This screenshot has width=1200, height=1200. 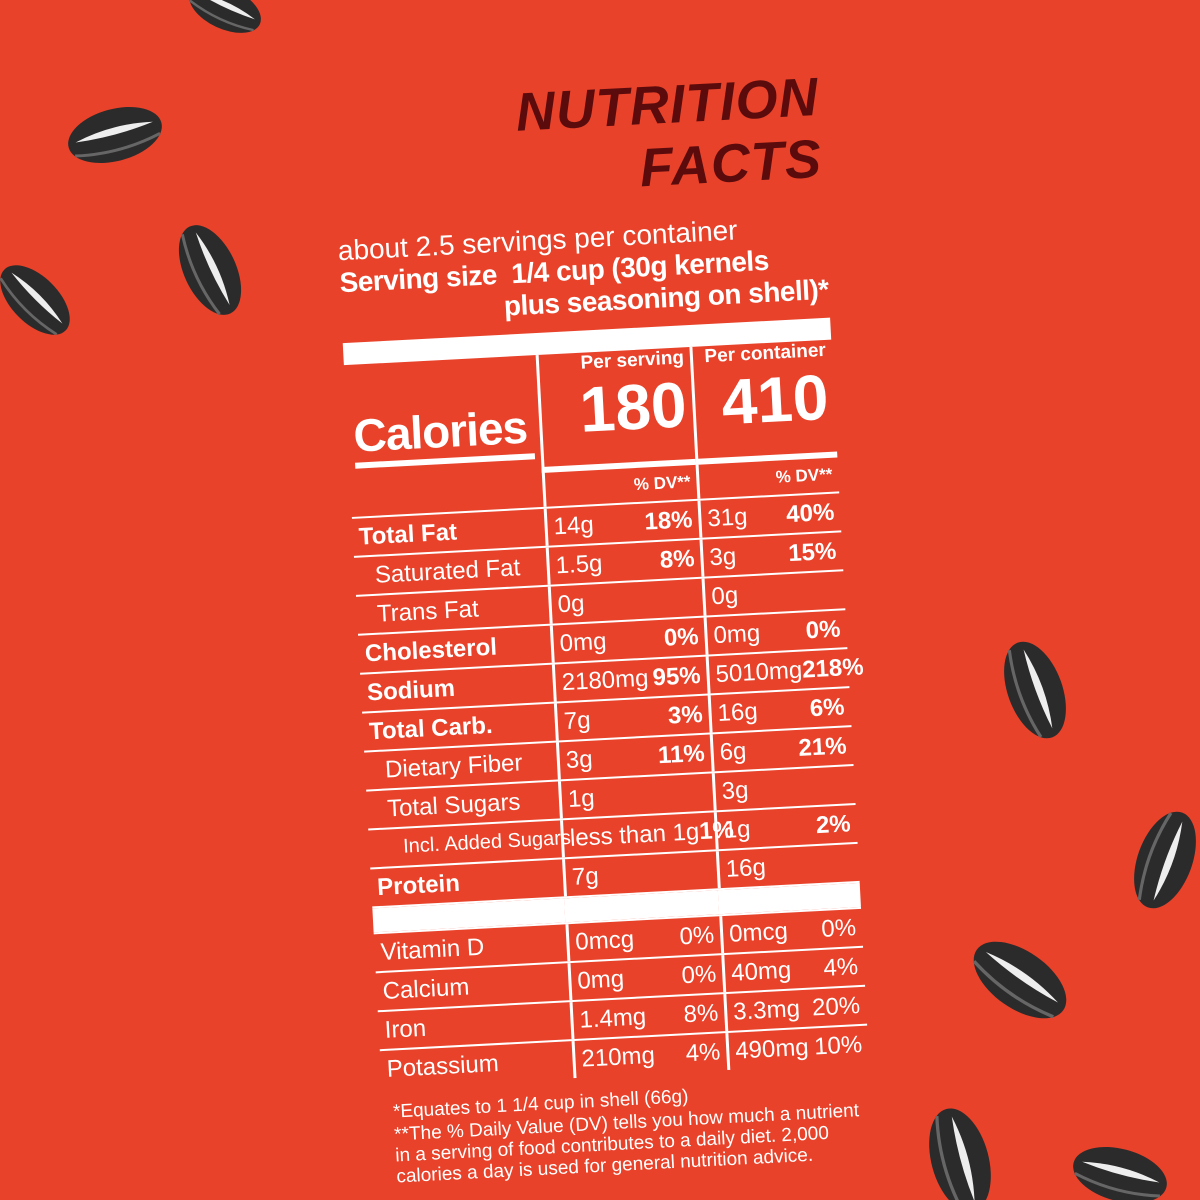 I want to click on value-cell: 5010mg 218%, so click(x=784, y=671).